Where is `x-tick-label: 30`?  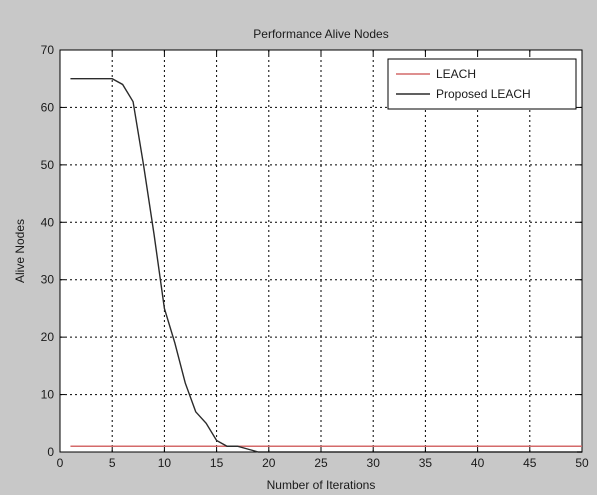 x-tick-label: 30 is located at coordinates (374, 463).